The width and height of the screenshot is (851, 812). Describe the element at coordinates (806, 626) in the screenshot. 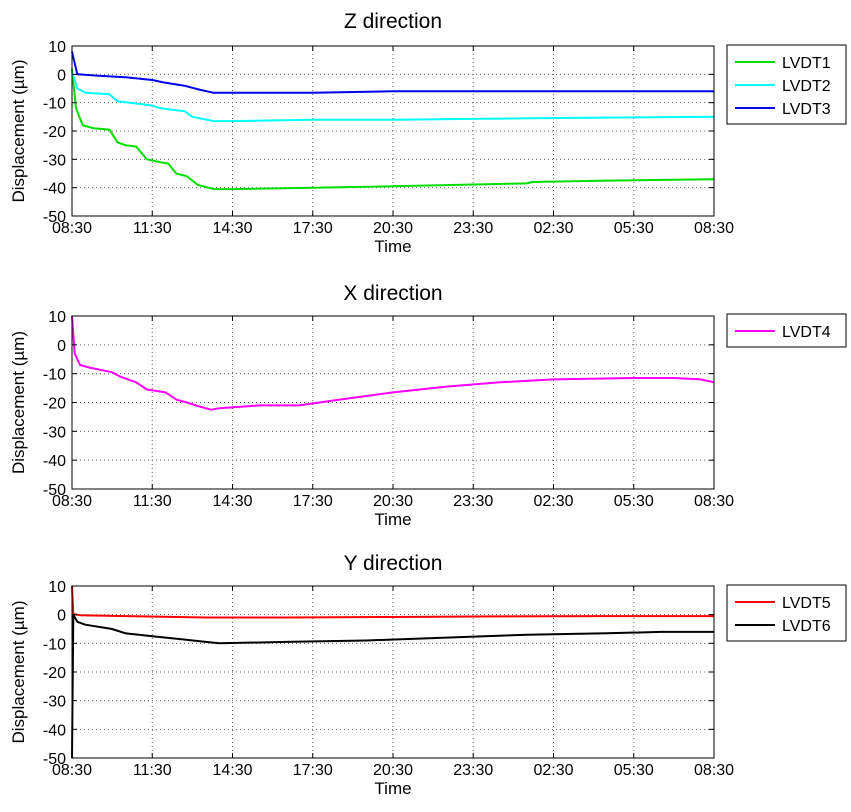

I see `legend-label-lvdt6: LVDT6` at that location.